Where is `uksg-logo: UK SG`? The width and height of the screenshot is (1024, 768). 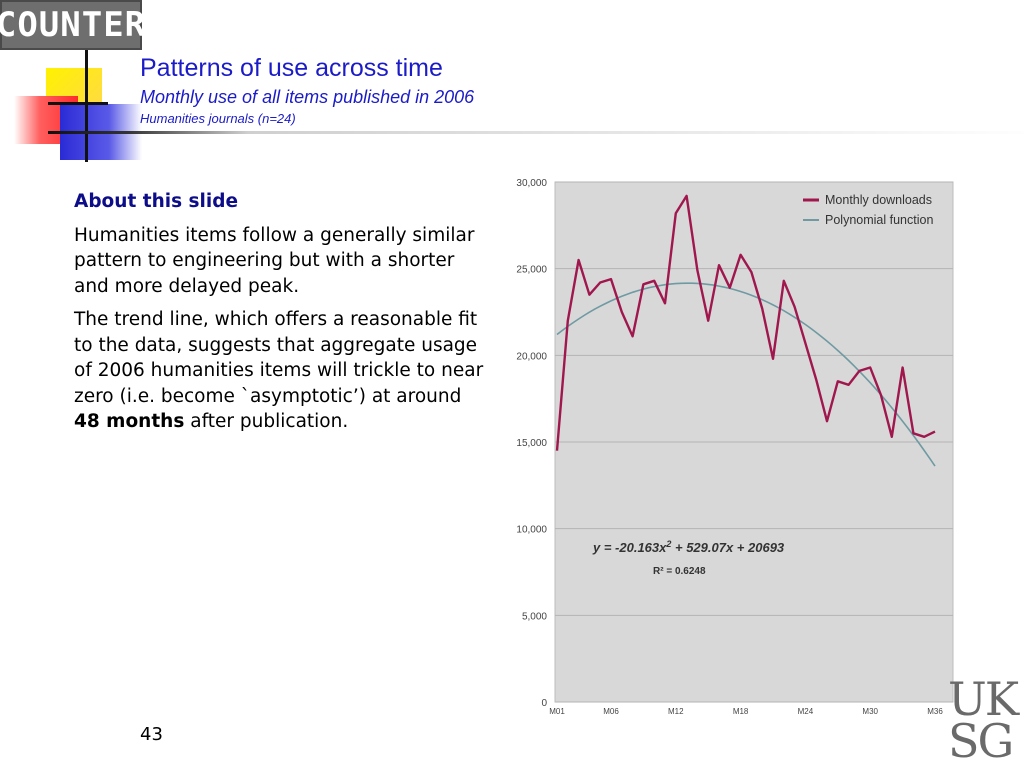
uksg-logo: UK SG is located at coordinates (983, 720).